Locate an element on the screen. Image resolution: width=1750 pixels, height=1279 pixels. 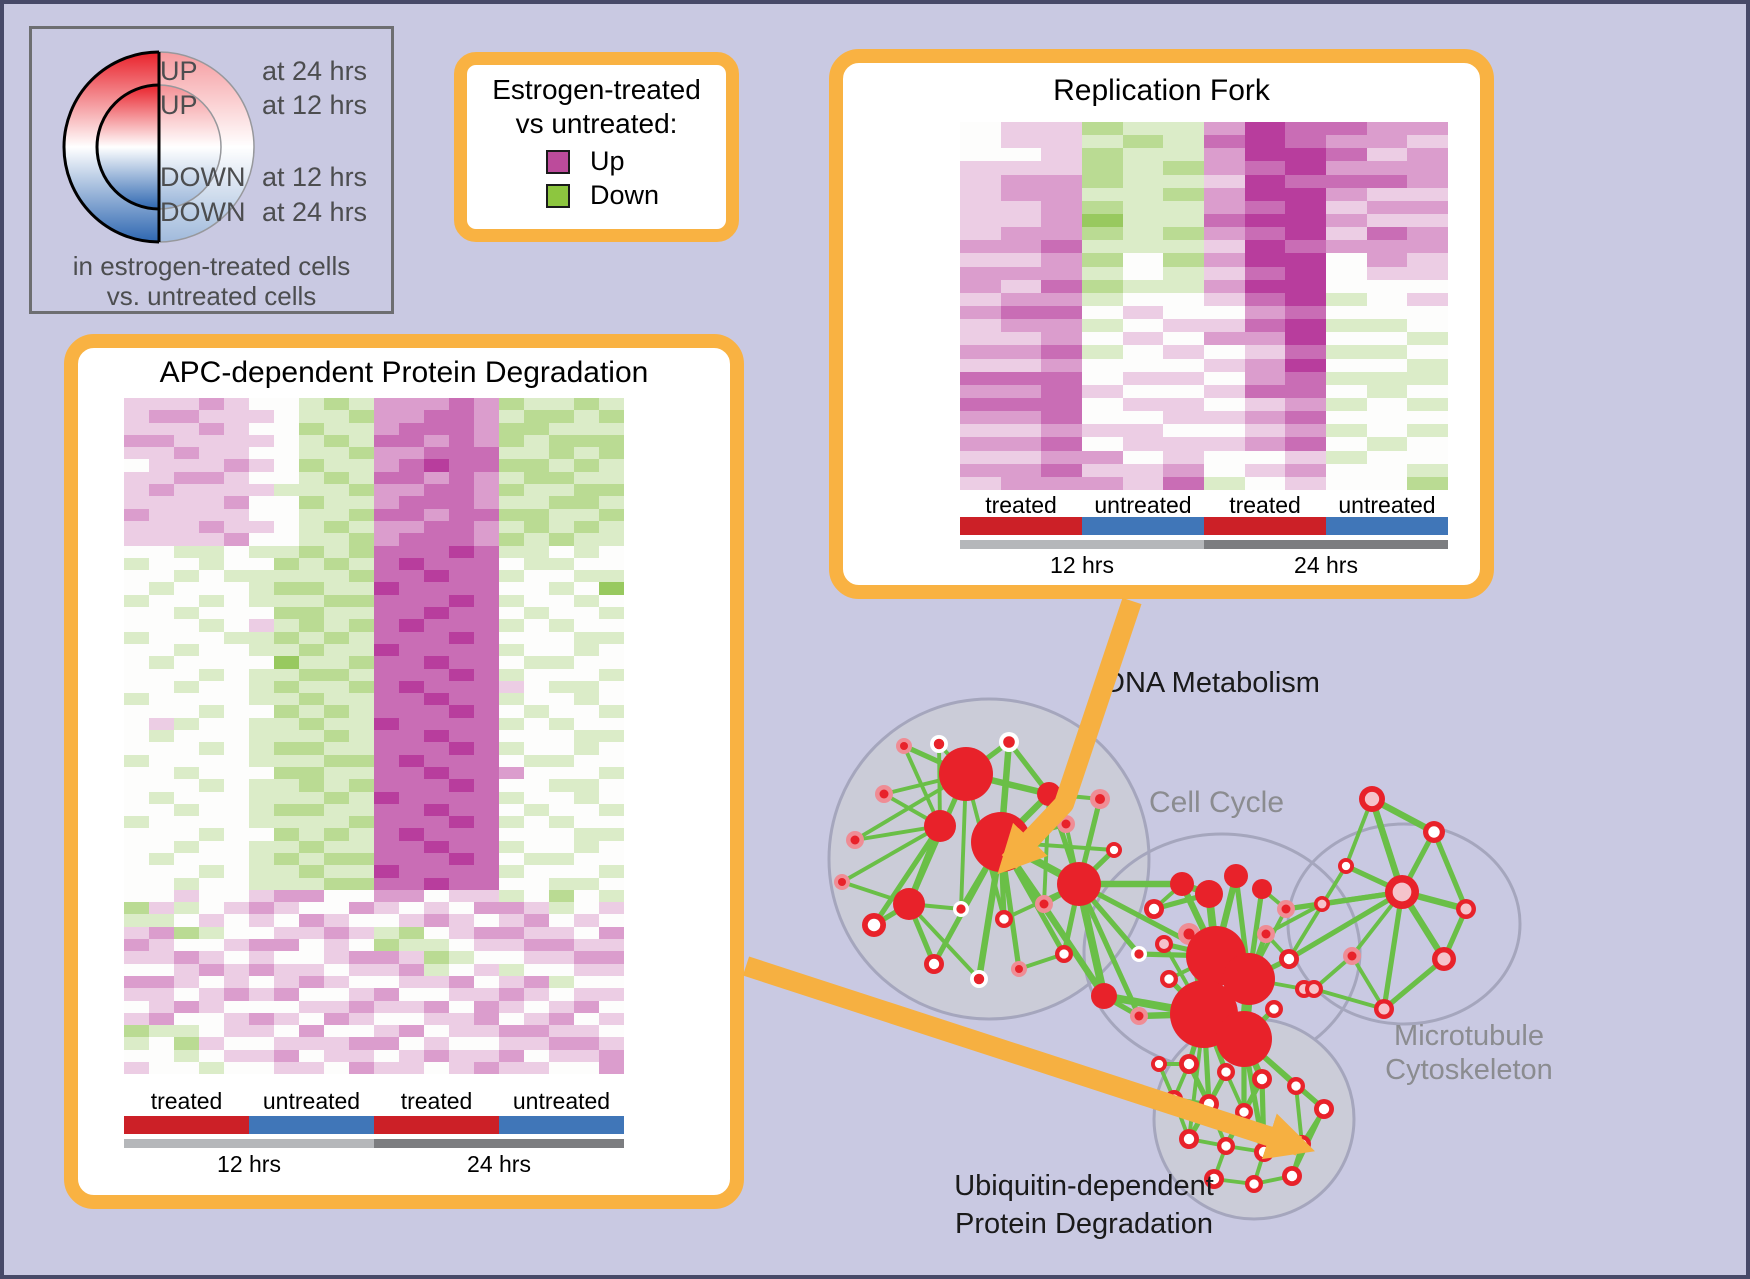
cluster-label-microtubule-line1: Microtubule is located at coordinates (1469, 1036).